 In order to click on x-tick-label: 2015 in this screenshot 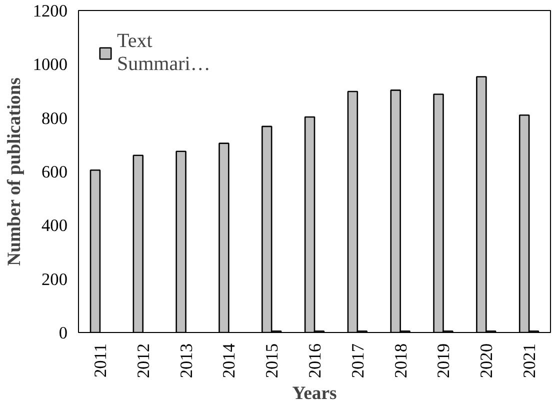, I will do `click(272, 361)`.